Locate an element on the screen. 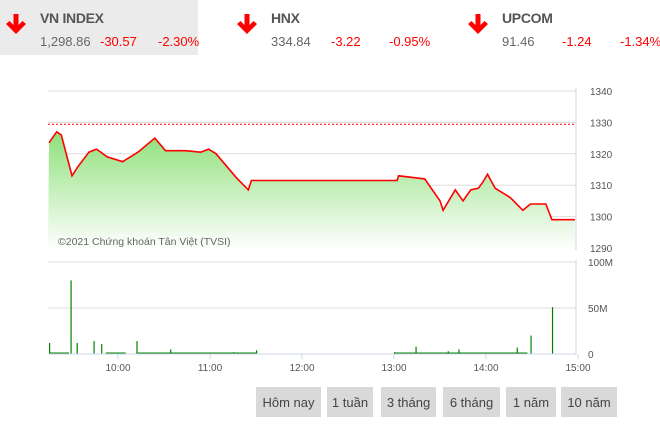 This screenshot has height=442, width=660. time-tick-label: 14:00 is located at coordinates (485, 368).